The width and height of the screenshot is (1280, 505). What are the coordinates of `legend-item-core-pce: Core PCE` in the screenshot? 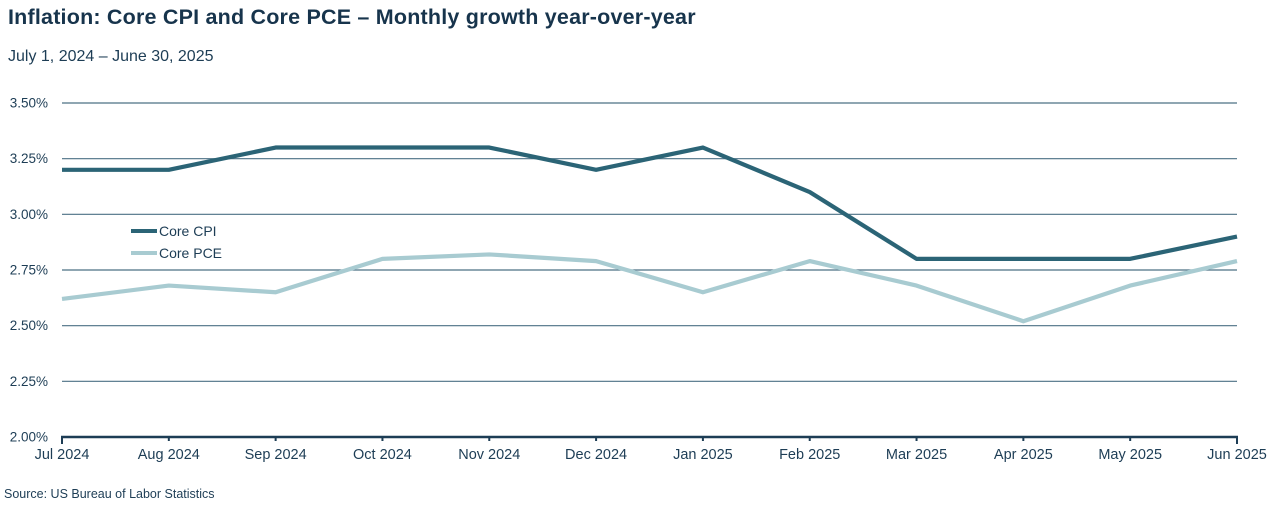 It's located at (176, 253).